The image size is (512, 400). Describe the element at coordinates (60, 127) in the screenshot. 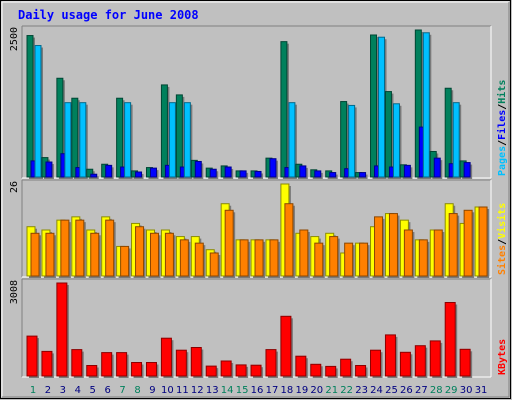

I see `bar-hits-day-3-fill` at that location.